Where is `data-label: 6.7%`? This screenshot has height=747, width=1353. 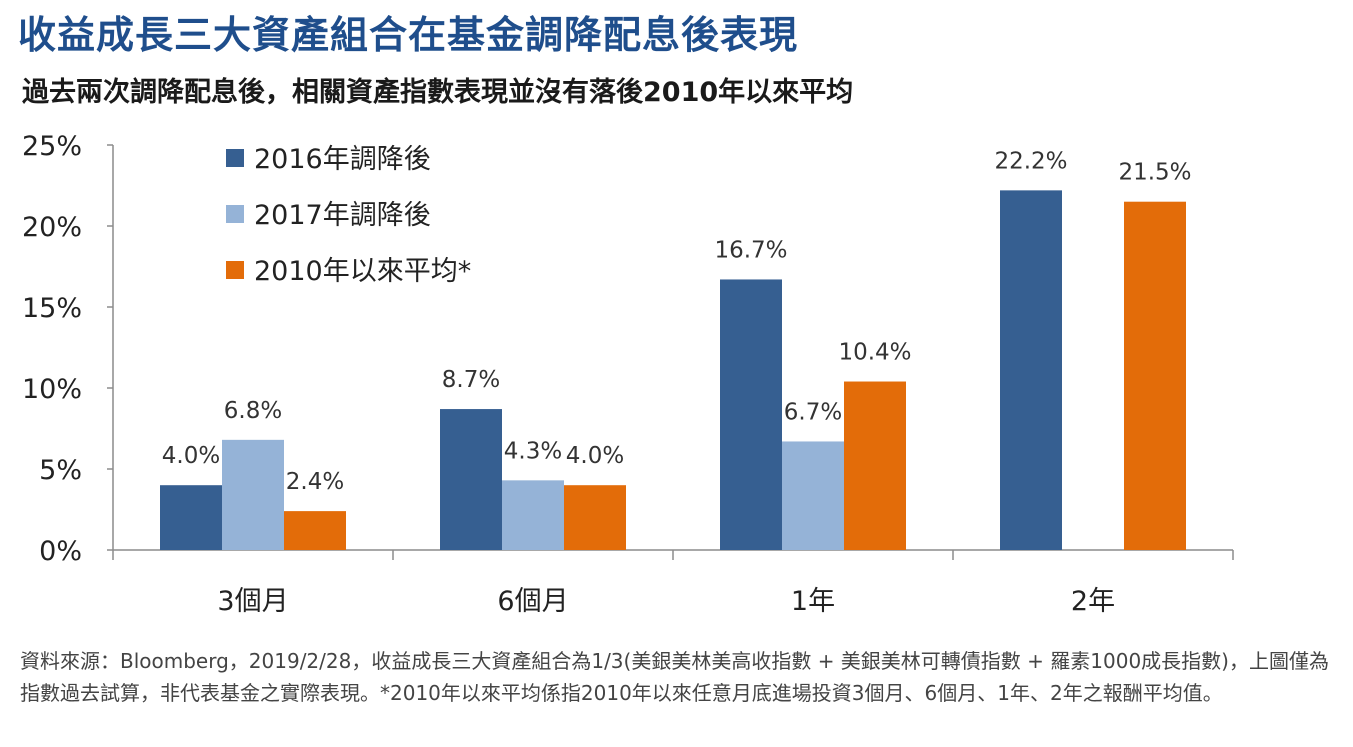
data-label: 6.7% is located at coordinates (813, 412).